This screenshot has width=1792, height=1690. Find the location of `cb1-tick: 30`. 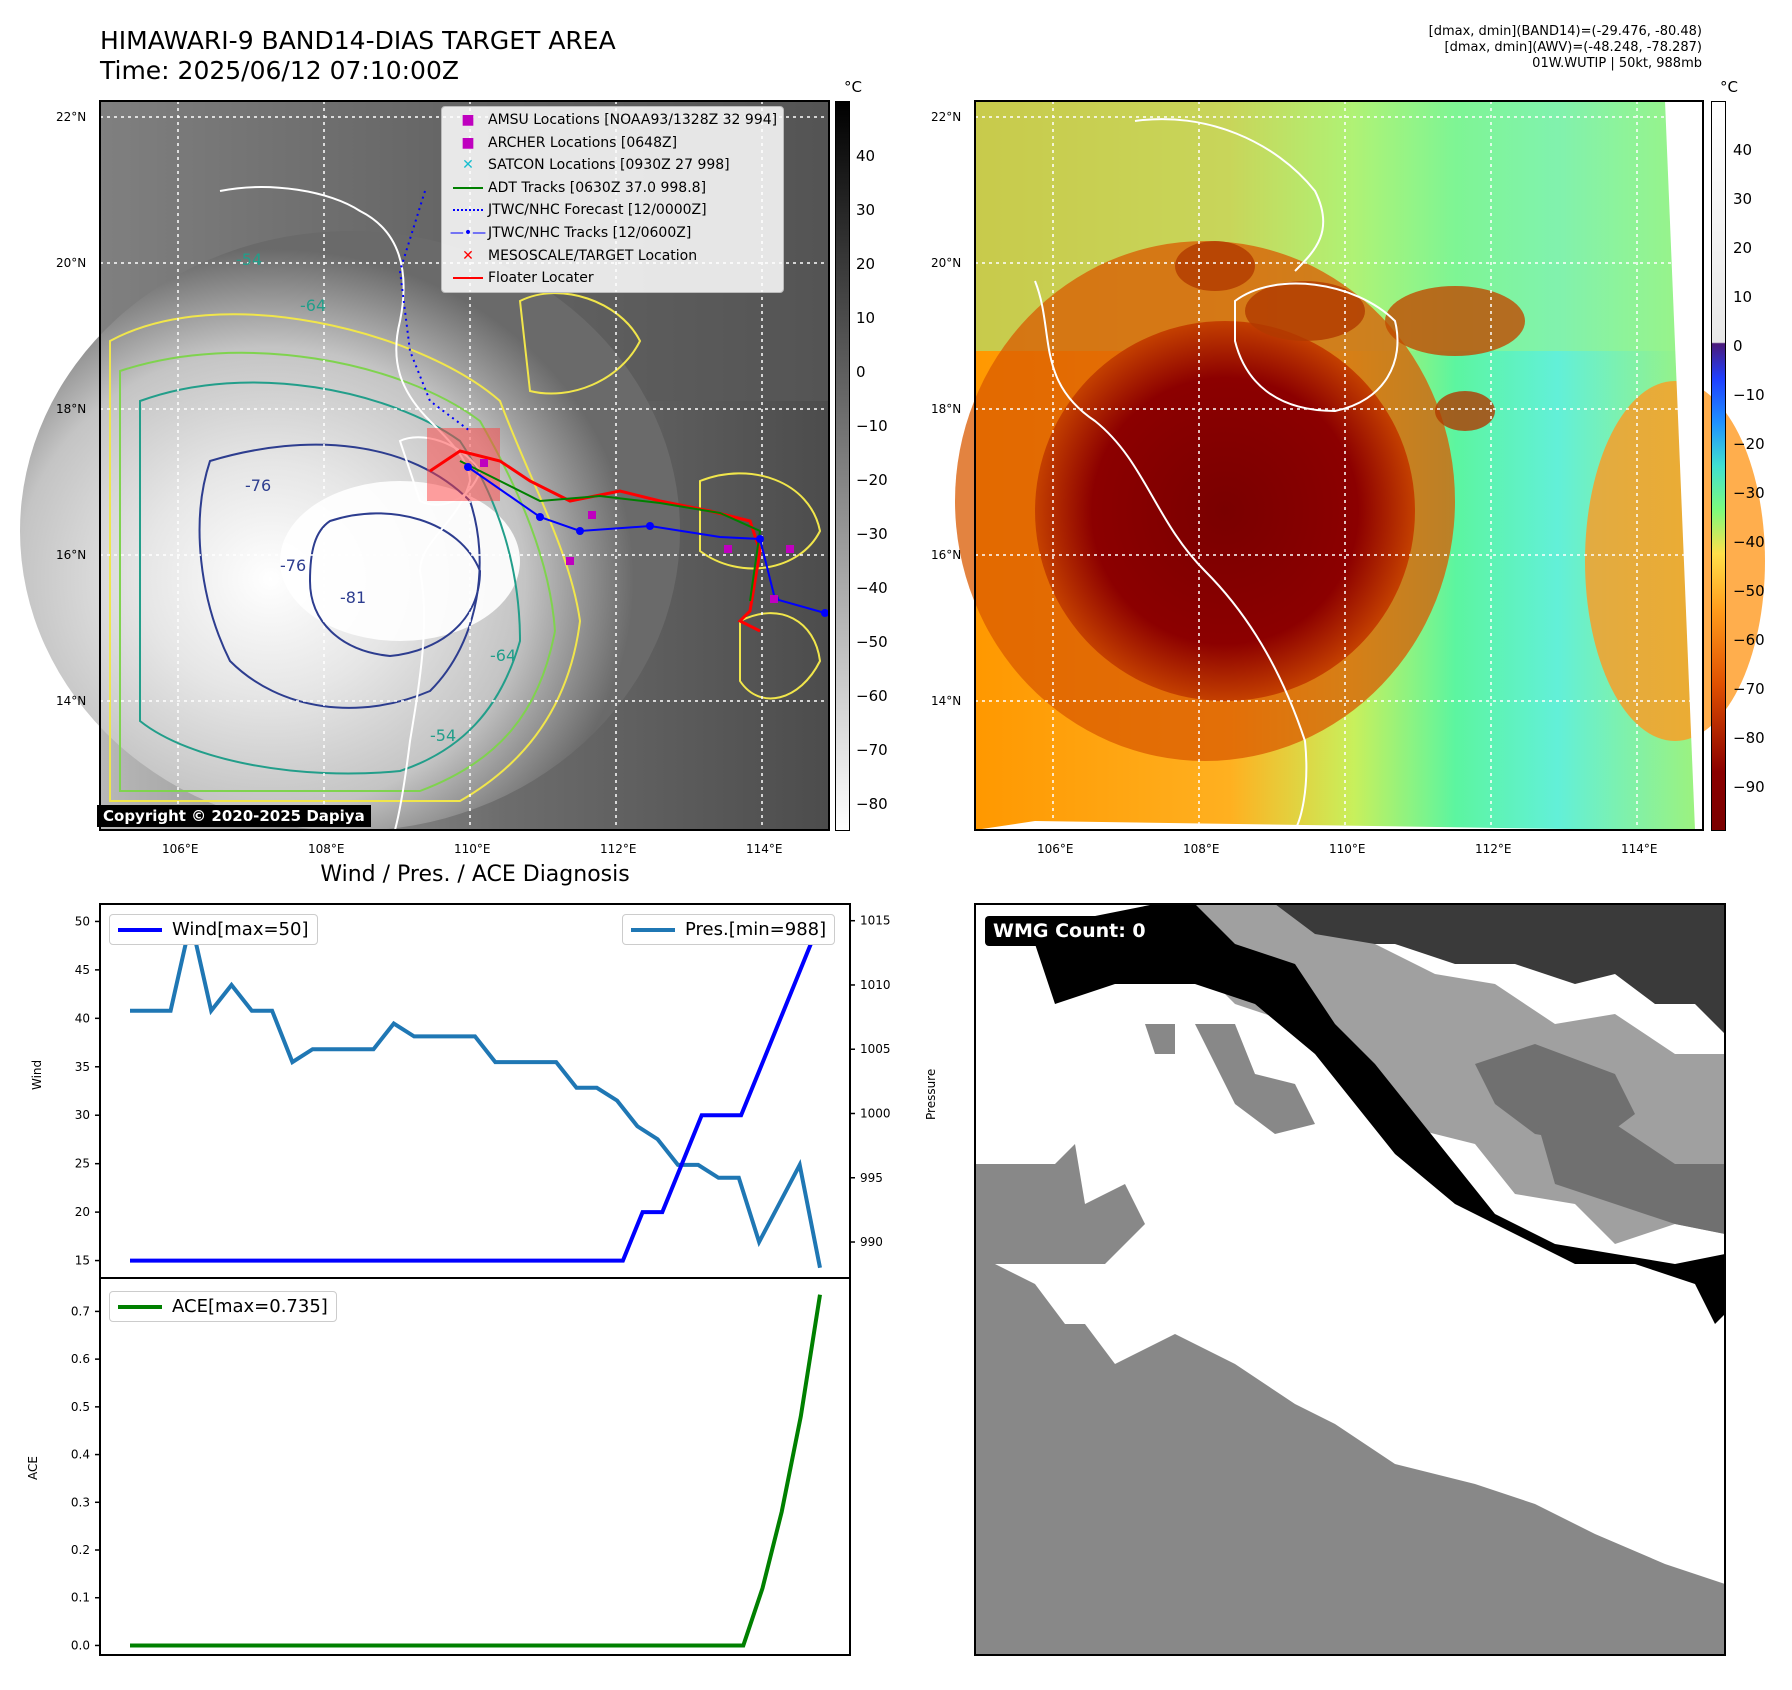

cb1-tick: 30 is located at coordinates (866, 210).